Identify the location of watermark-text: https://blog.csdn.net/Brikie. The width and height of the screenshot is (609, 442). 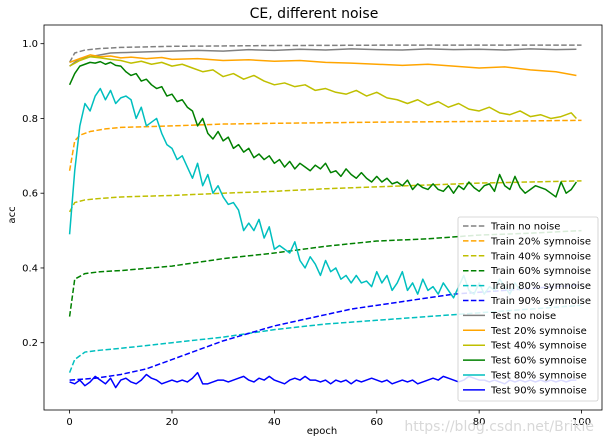
(499, 427).